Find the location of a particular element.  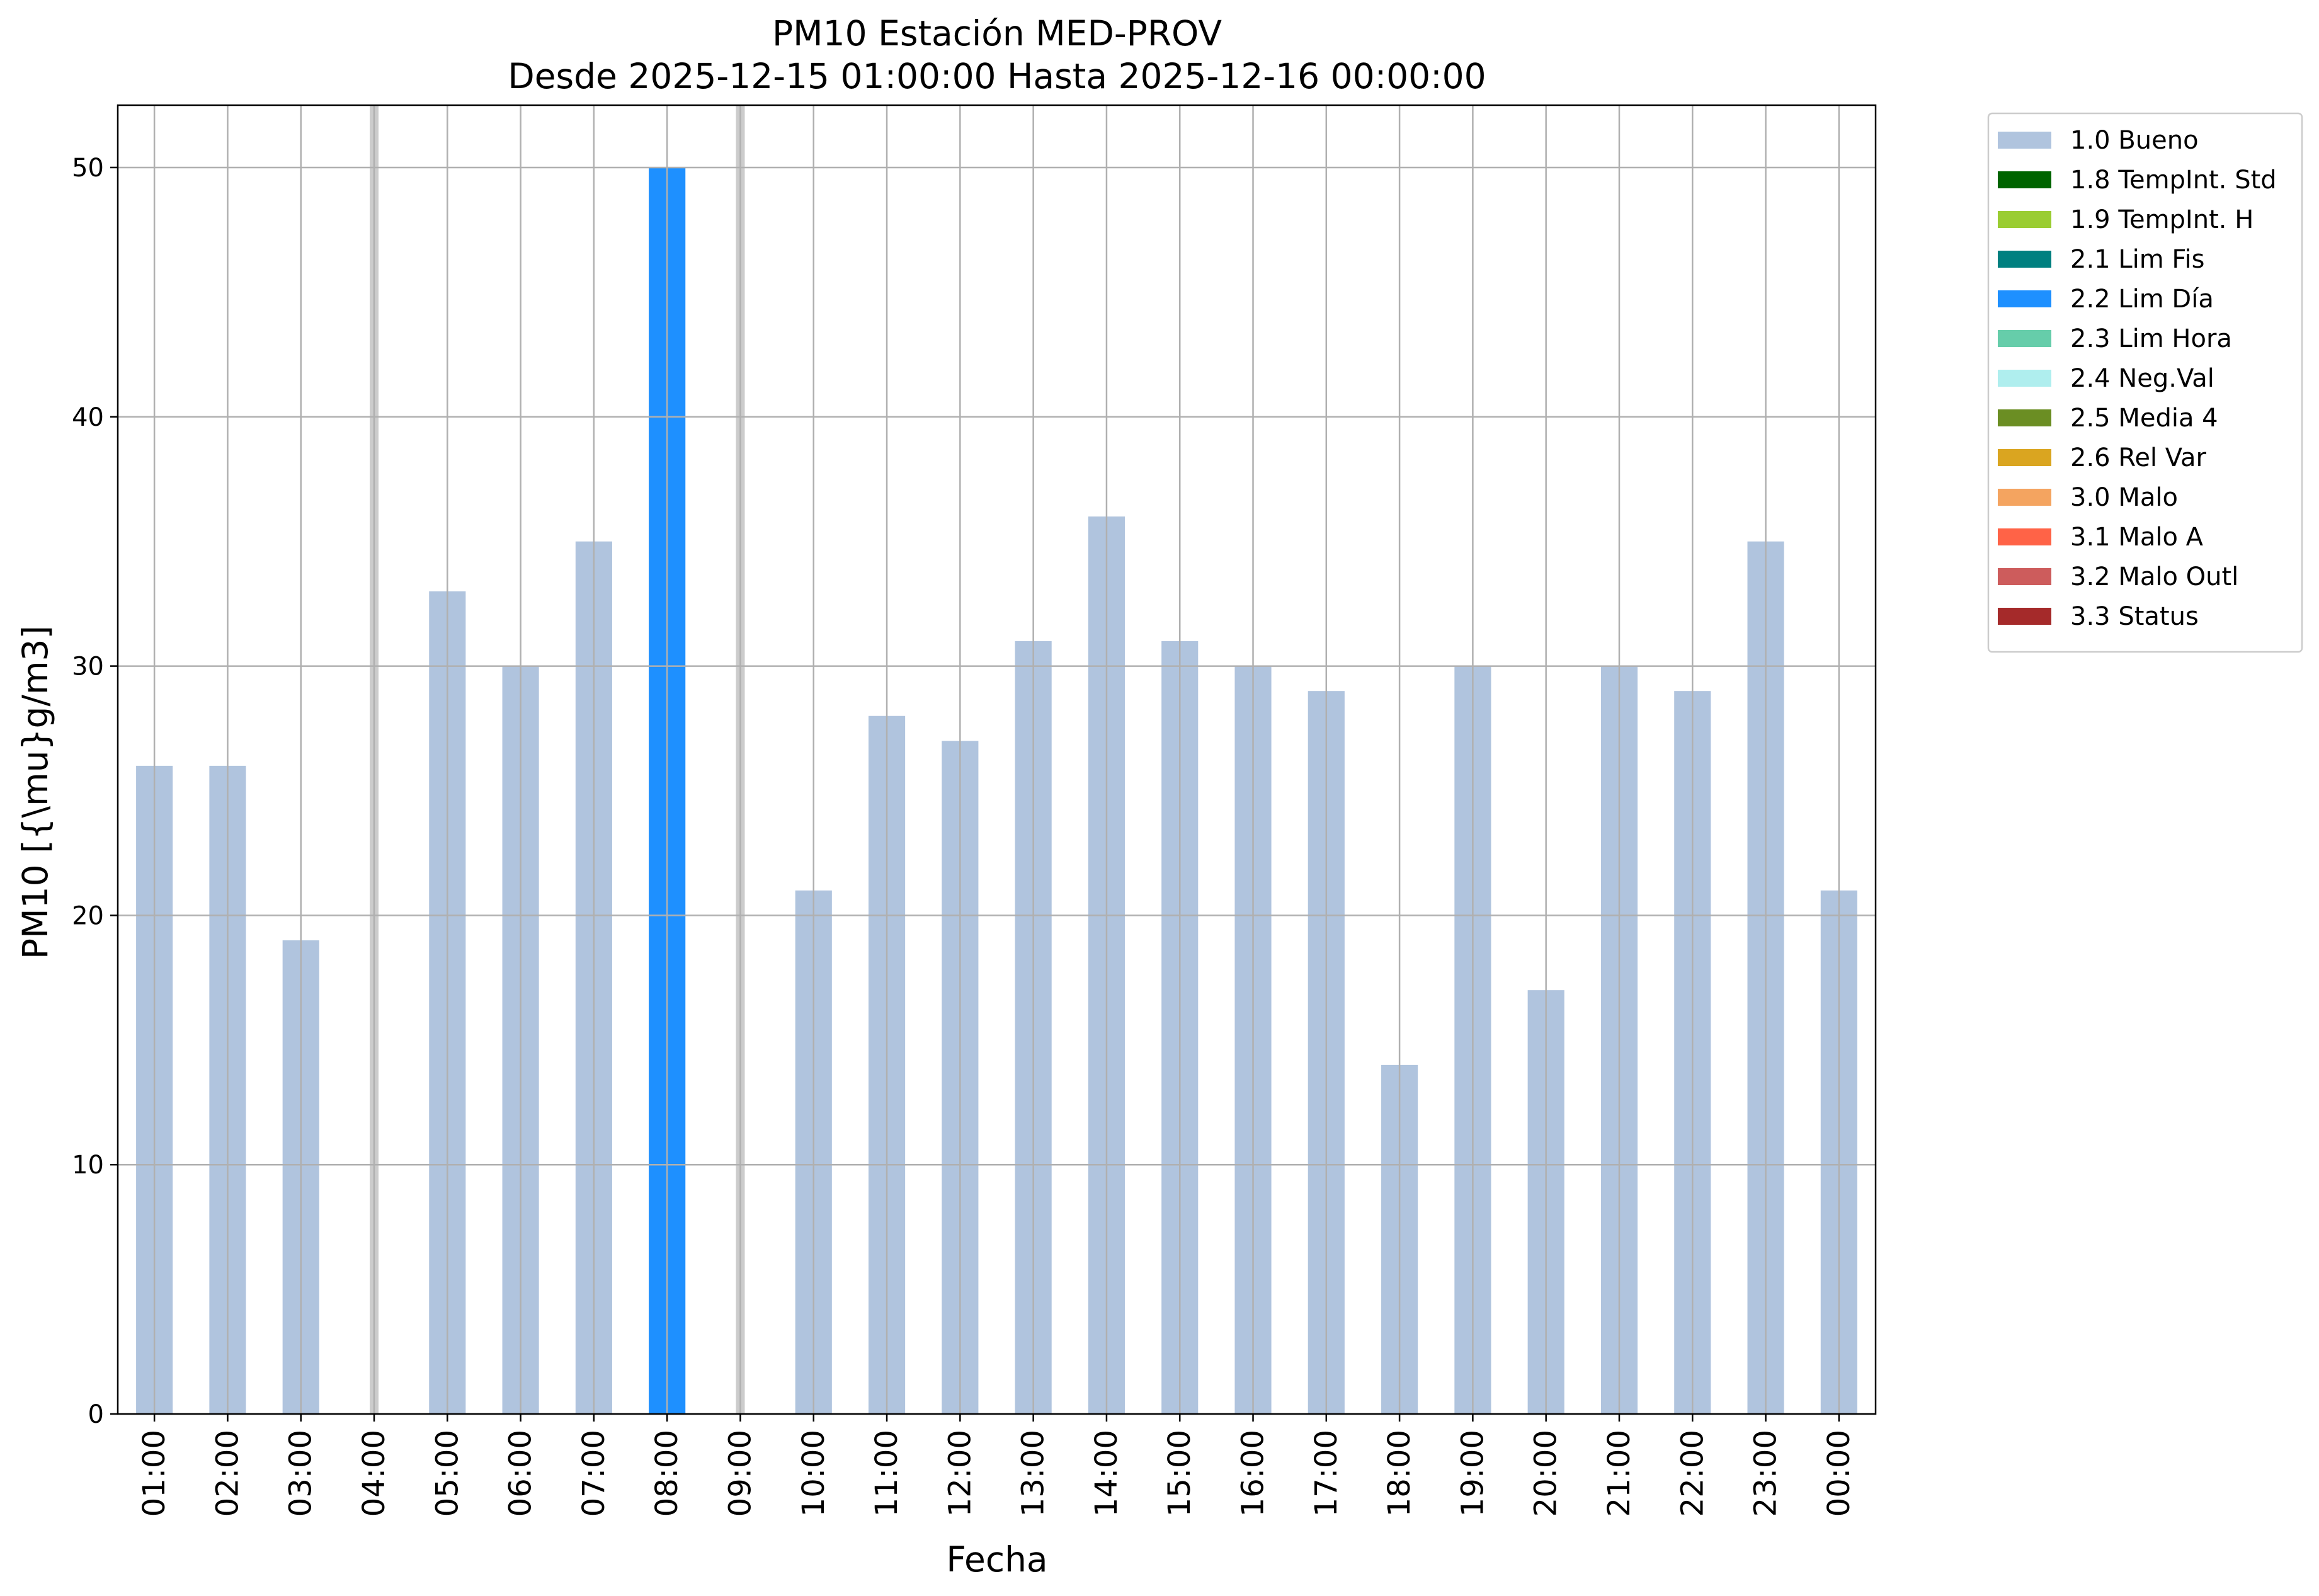

legend-label: 3.3 Status is located at coordinates (2134, 616).